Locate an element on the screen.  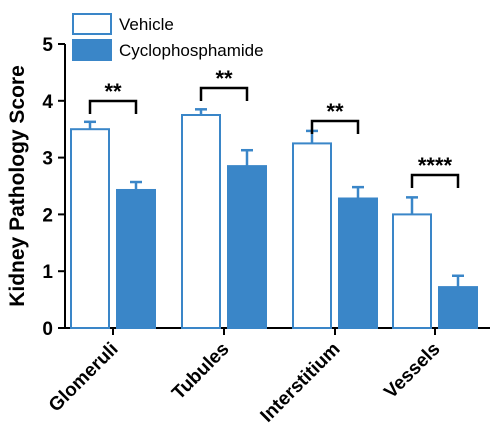
legend-label-vehicle: Vehicle is located at coordinates (146, 24).